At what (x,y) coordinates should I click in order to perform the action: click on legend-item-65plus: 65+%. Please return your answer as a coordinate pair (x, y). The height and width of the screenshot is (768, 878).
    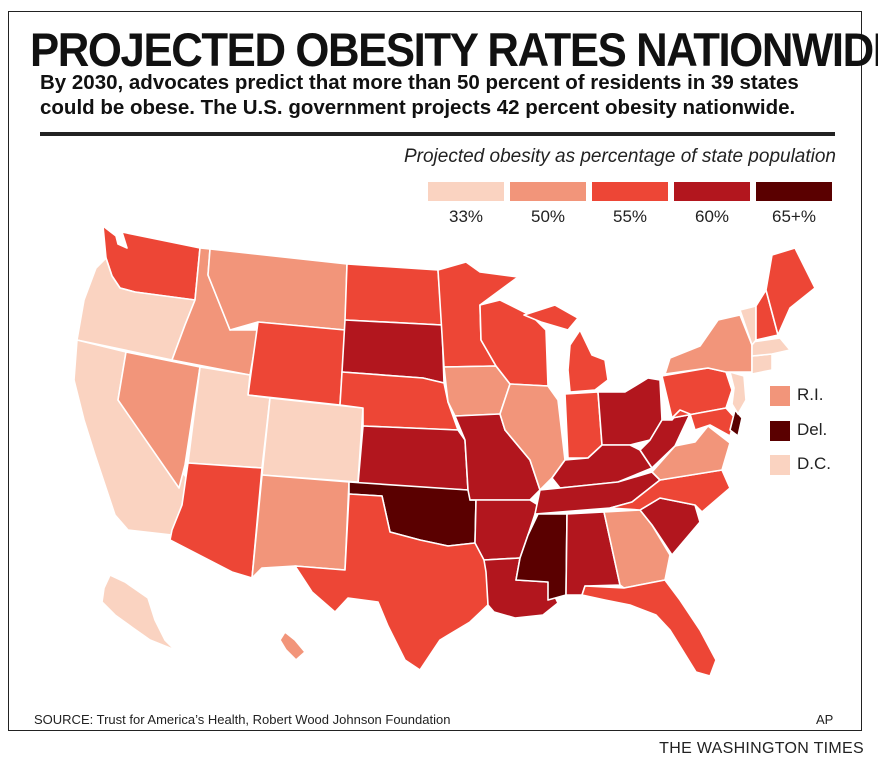
    Looking at the image, I should click on (794, 204).